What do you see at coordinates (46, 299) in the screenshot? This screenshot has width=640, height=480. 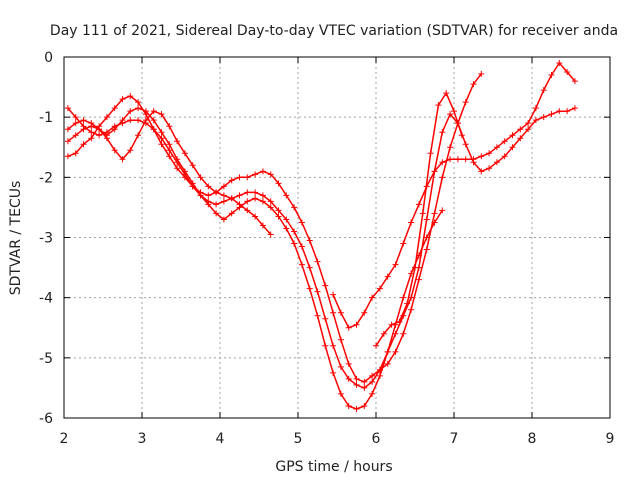 I see `y-tick-label: -4` at bounding box center [46, 299].